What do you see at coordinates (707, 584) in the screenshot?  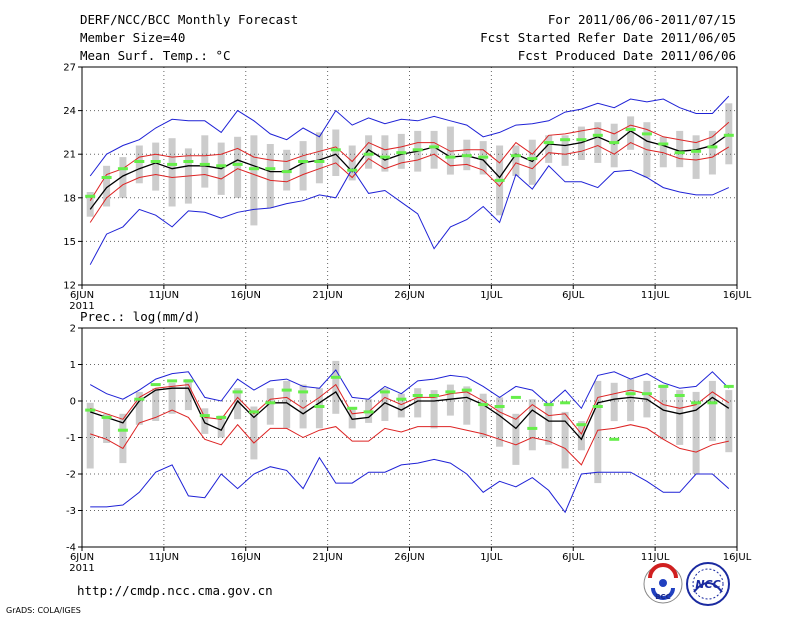 I see `ncc-logo-text: NCC` at bounding box center [707, 584].